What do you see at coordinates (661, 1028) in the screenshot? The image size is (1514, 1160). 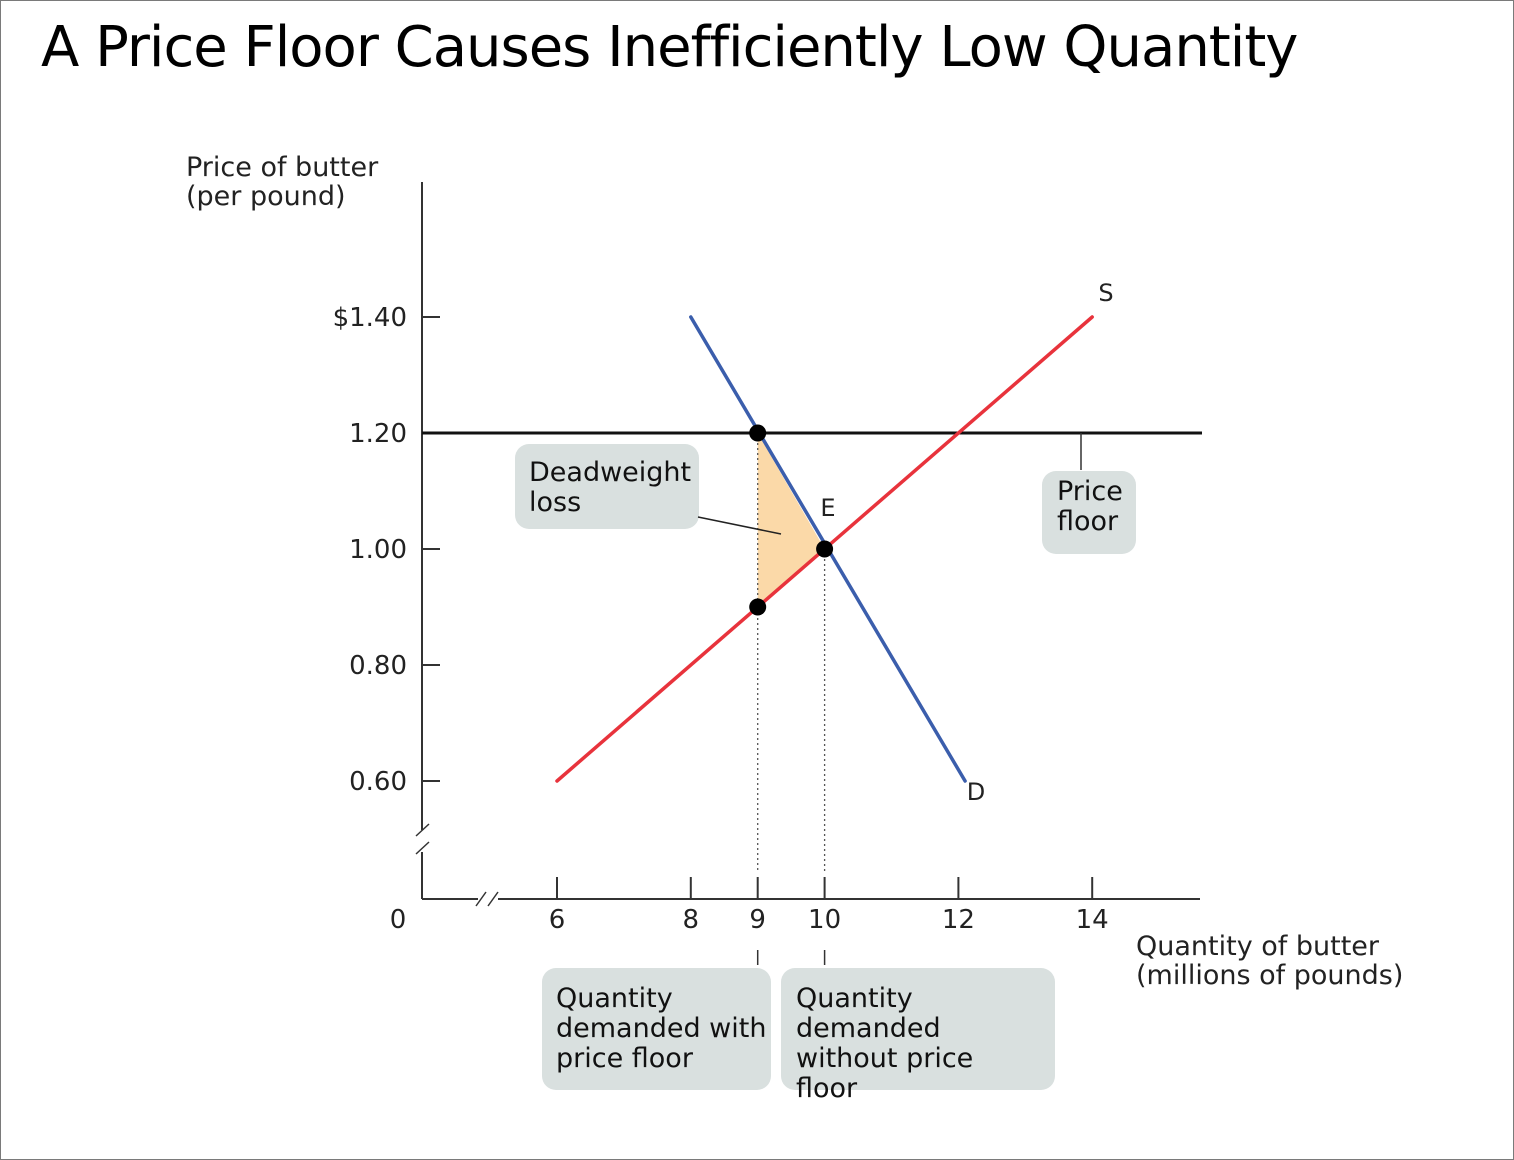 I see `quantity-with-floor-label: demanded with` at bounding box center [661, 1028].